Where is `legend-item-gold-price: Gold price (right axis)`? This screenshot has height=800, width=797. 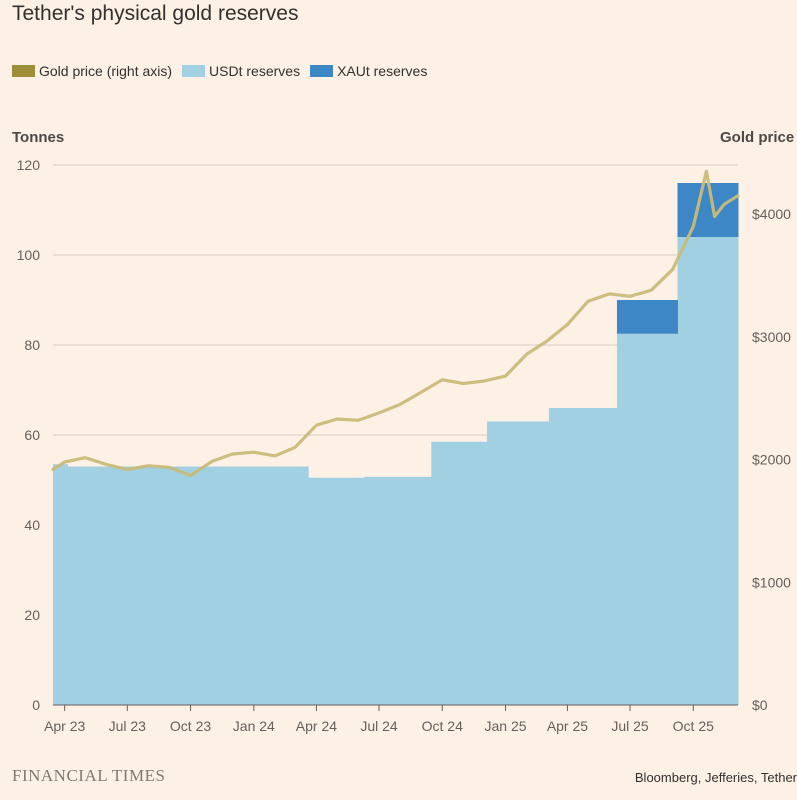 legend-item-gold-price: Gold price (right axis) is located at coordinates (92, 71).